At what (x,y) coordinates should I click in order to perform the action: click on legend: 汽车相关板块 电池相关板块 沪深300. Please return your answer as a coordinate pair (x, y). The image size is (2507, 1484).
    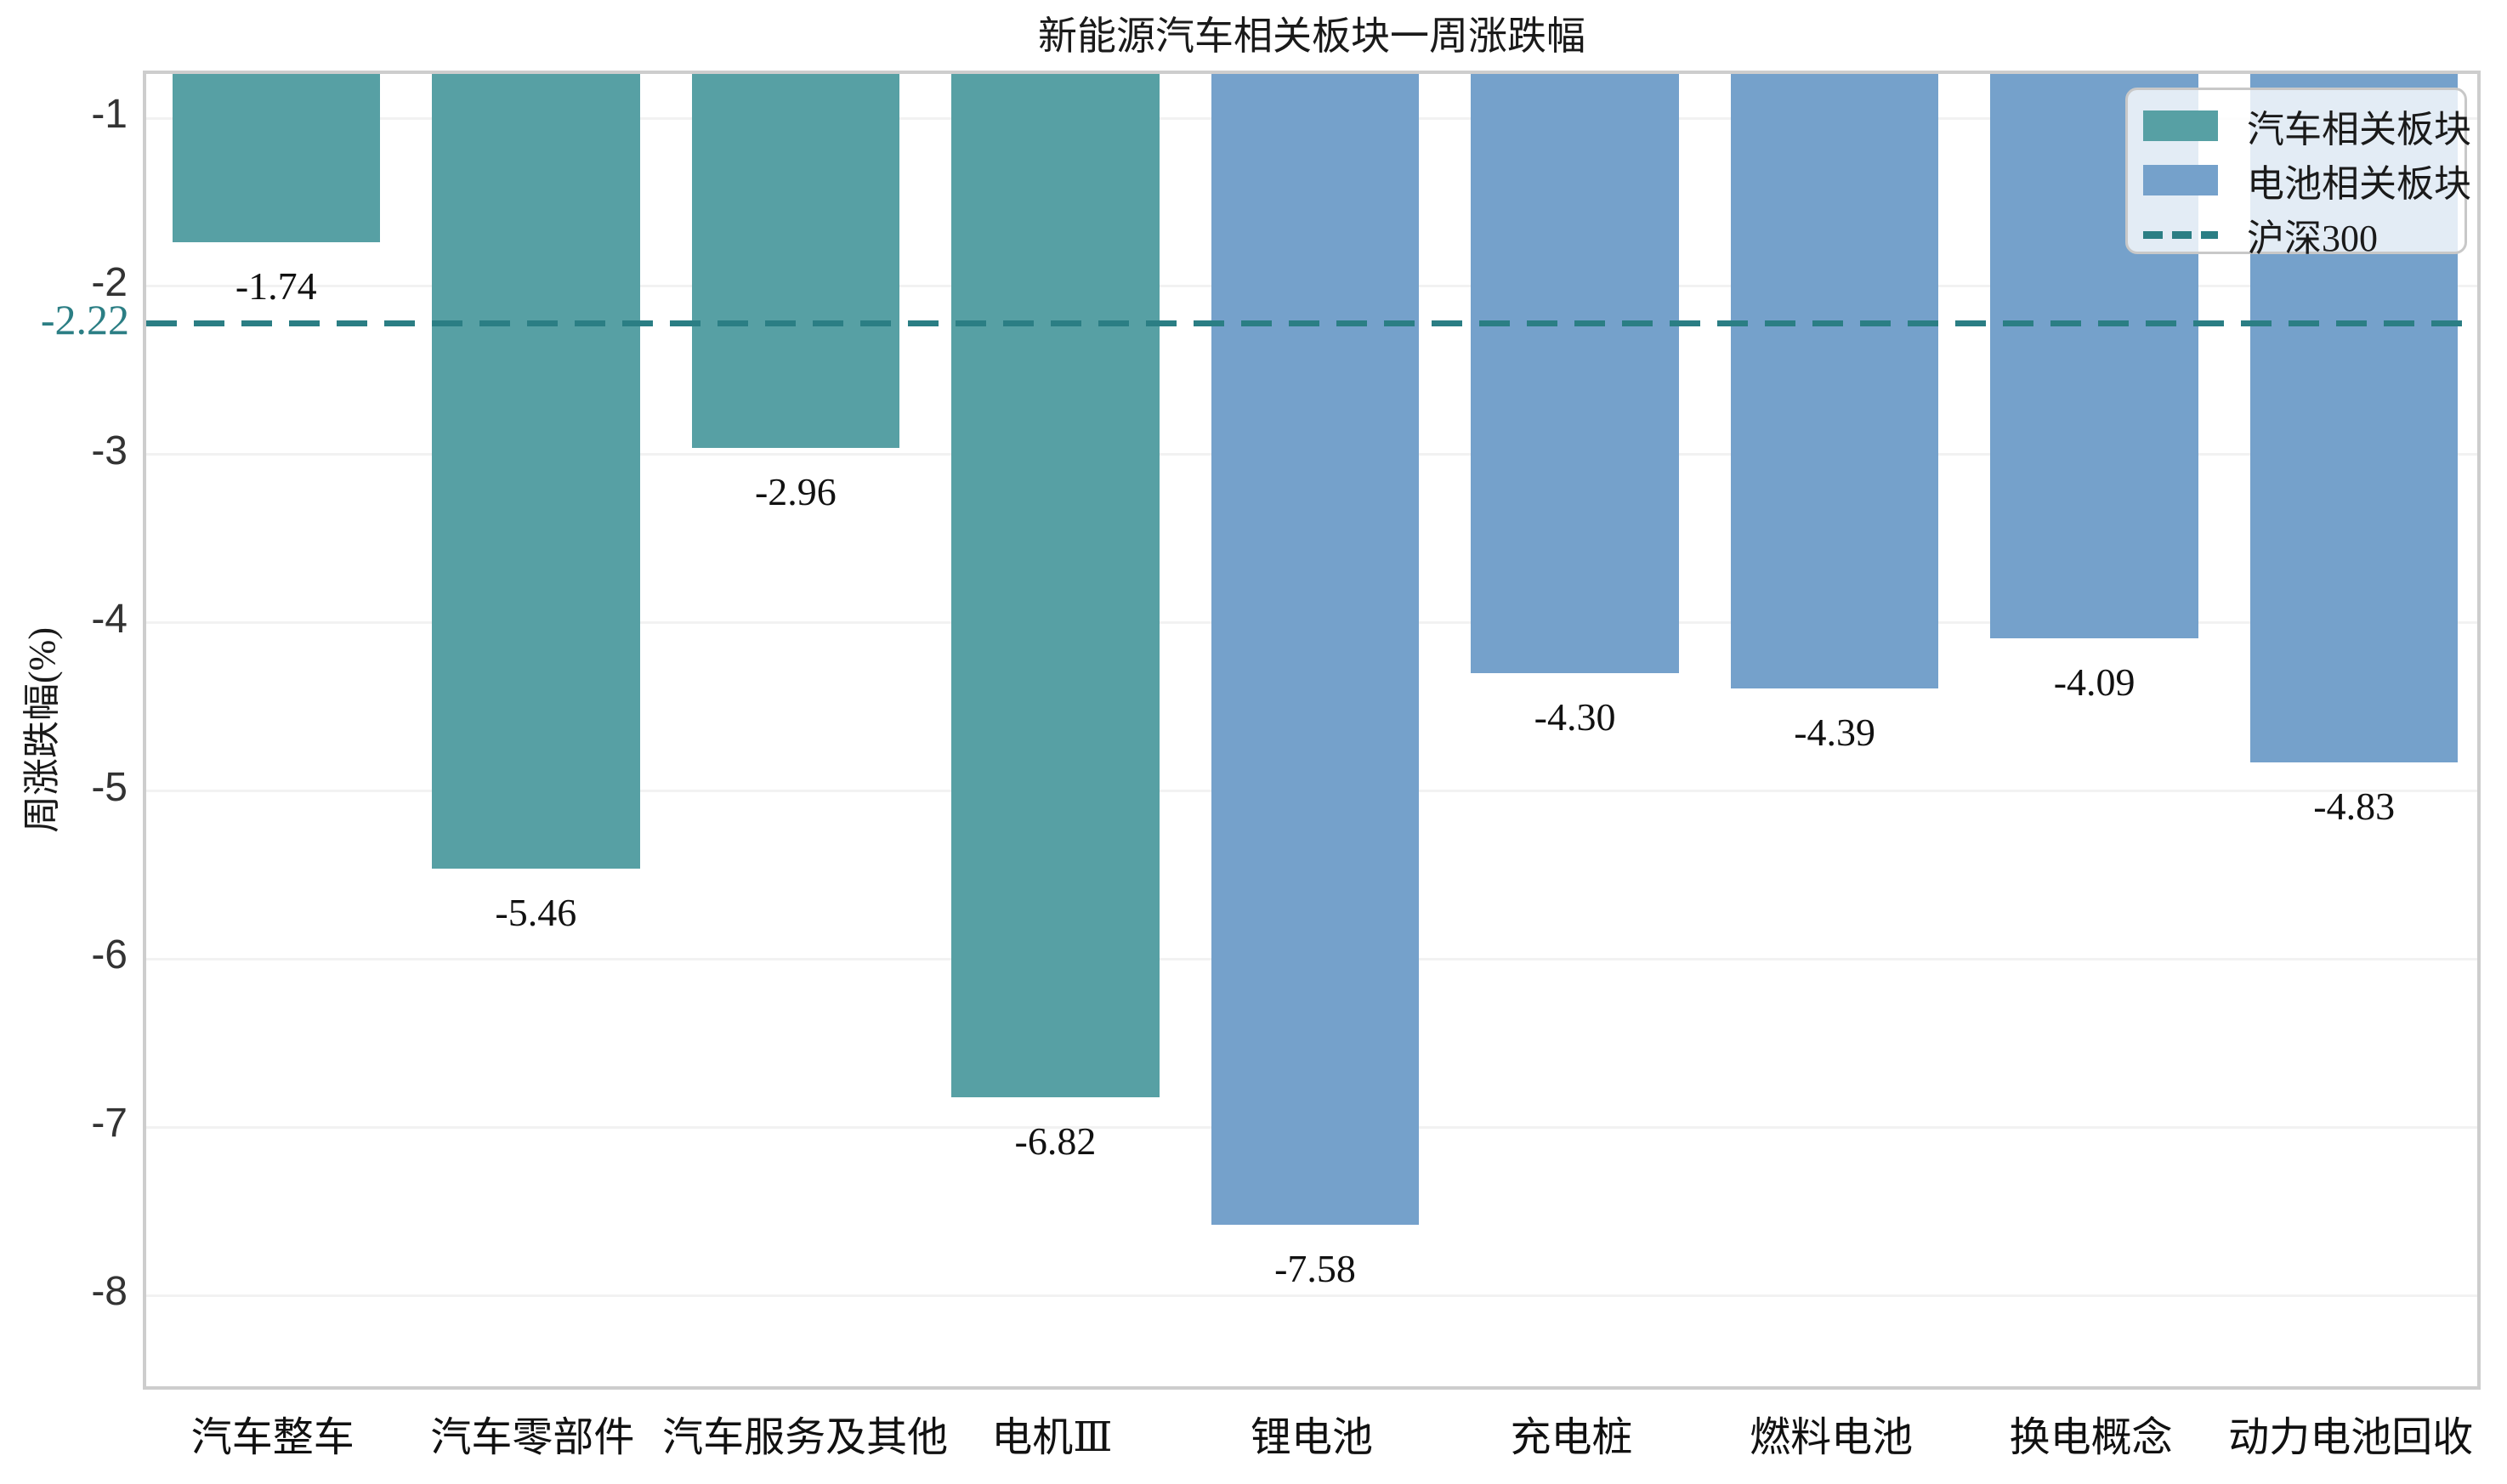
    Looking at the image, I should click on (2298, 173).